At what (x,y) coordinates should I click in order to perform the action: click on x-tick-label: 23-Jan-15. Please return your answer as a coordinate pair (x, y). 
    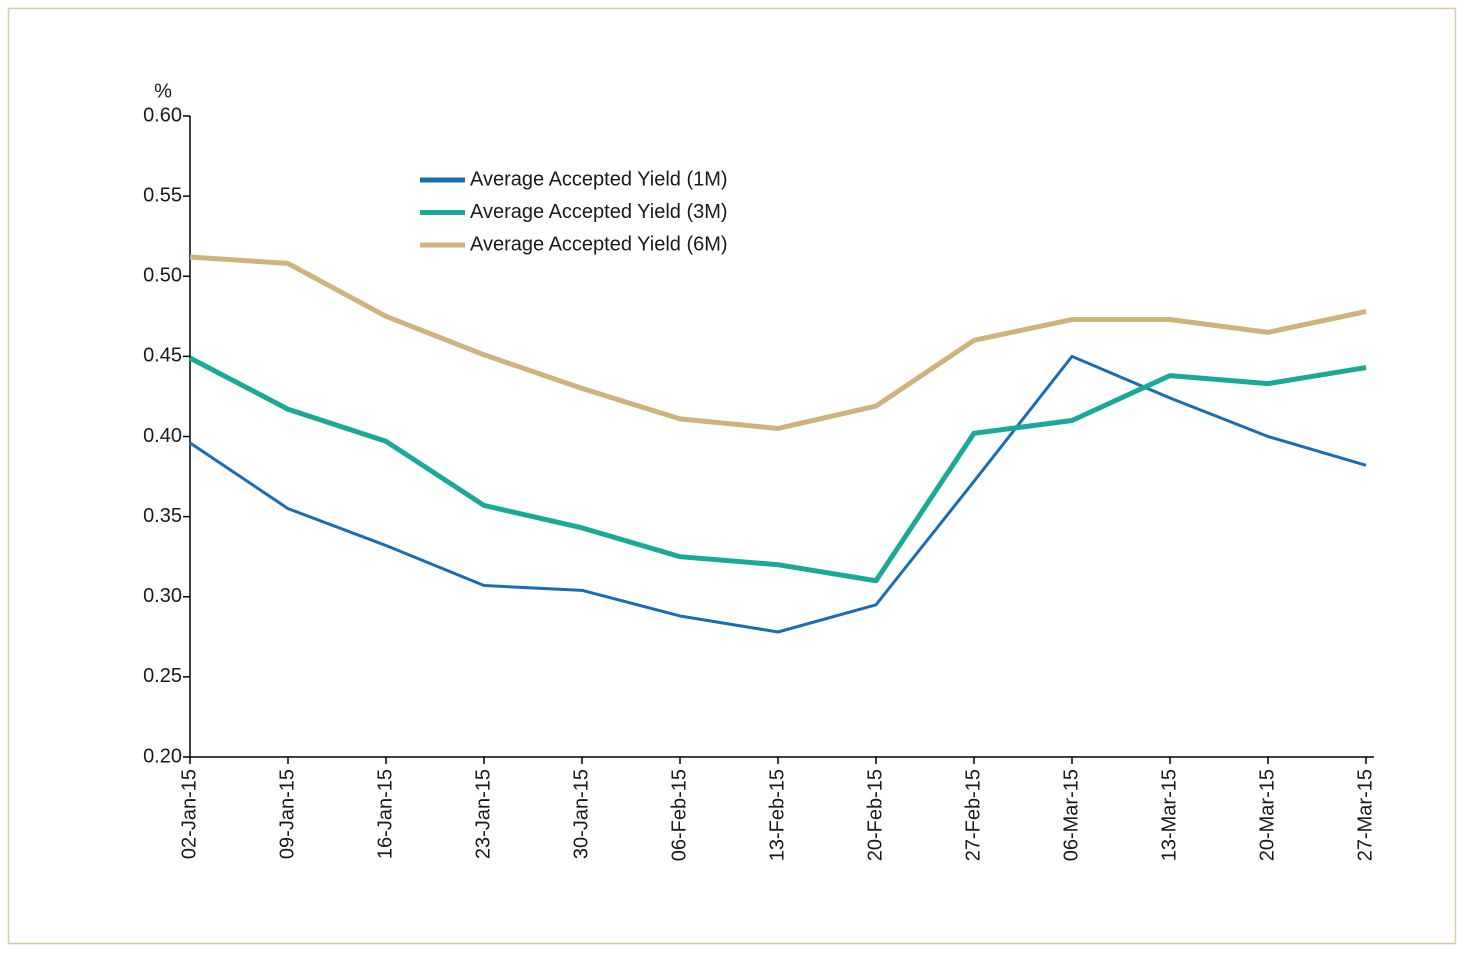
    Looking at the image, I should click on (483, 814).